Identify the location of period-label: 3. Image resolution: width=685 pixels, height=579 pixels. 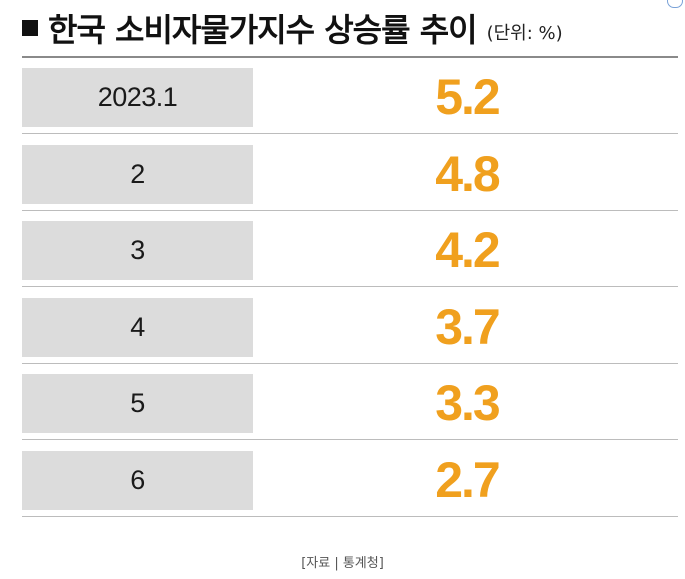
(137, 250).